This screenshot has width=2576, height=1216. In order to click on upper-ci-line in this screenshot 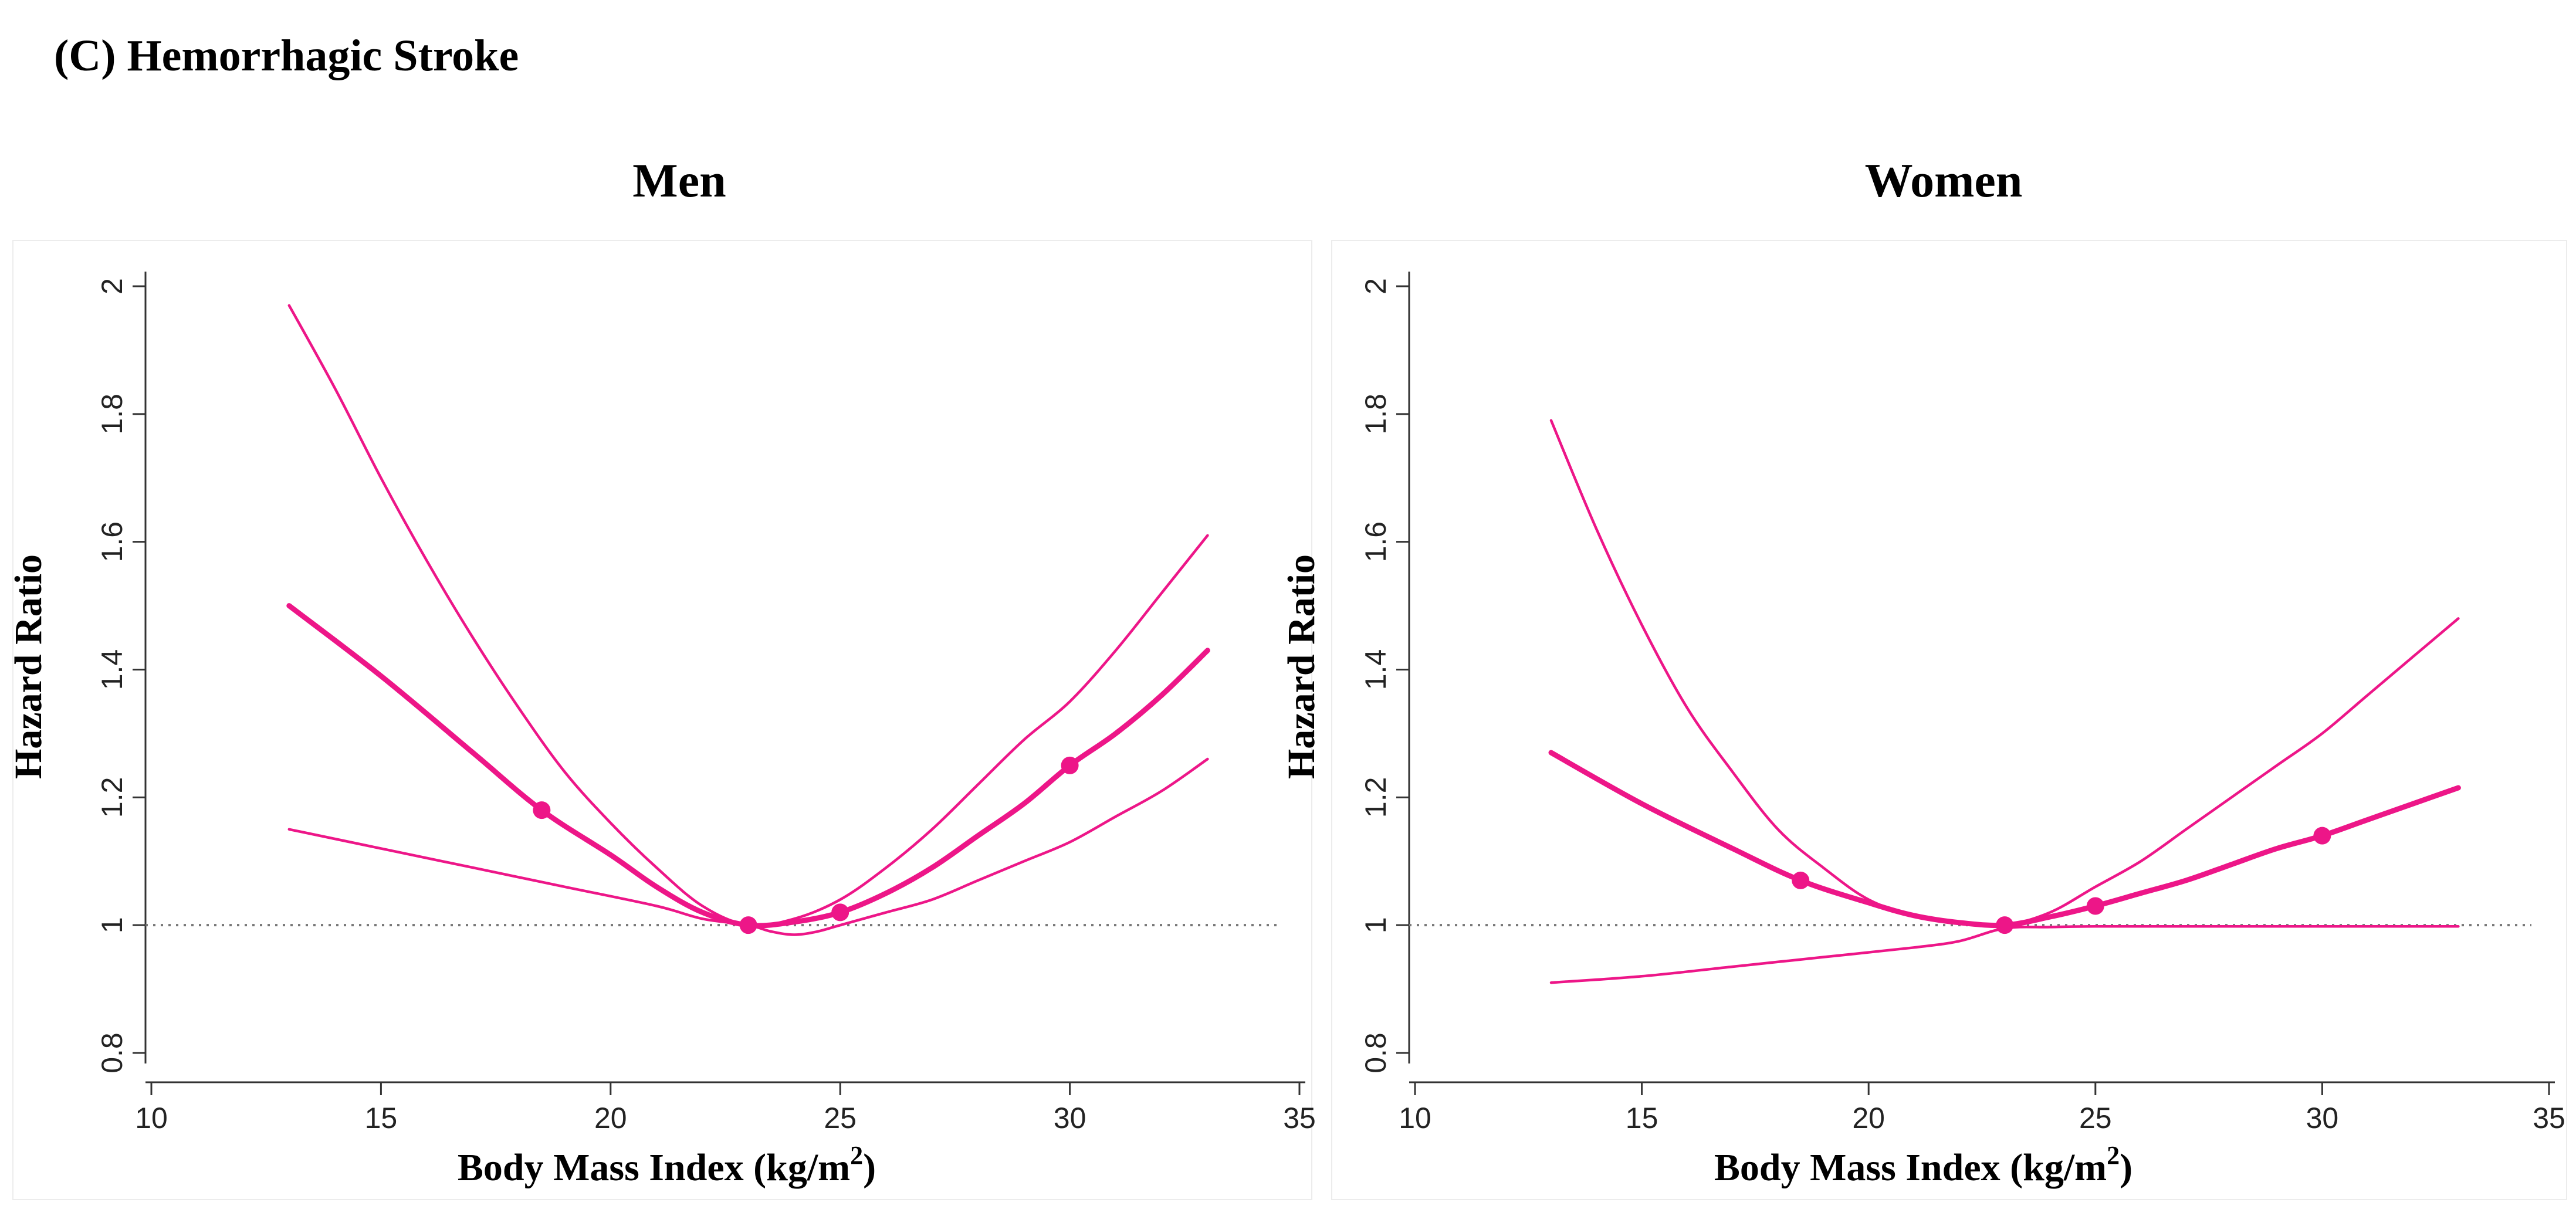, I will do `click(2004, 673)`.